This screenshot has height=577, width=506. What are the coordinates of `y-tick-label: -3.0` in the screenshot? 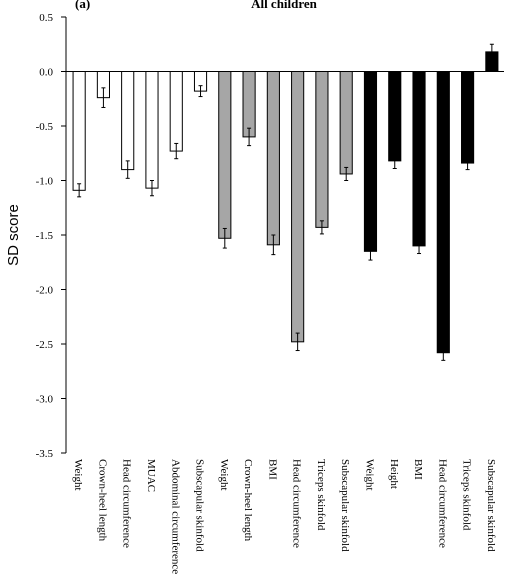 It's located at (45, 400).